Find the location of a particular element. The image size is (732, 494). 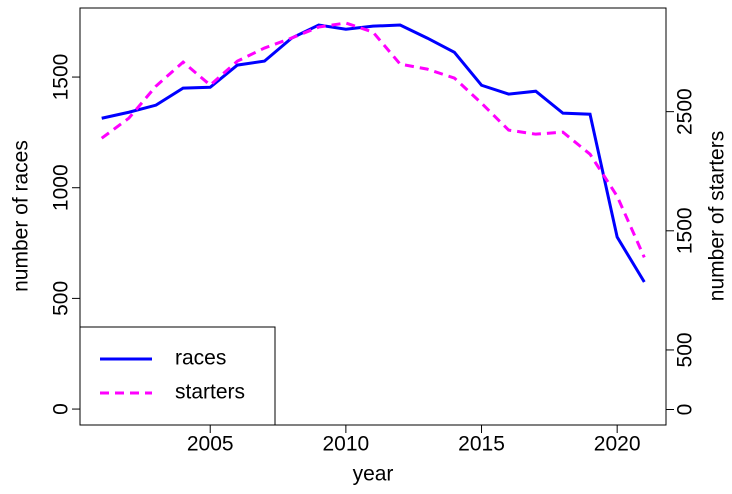

y2-tick-label: 2500 is located at coordinates (685, 111).